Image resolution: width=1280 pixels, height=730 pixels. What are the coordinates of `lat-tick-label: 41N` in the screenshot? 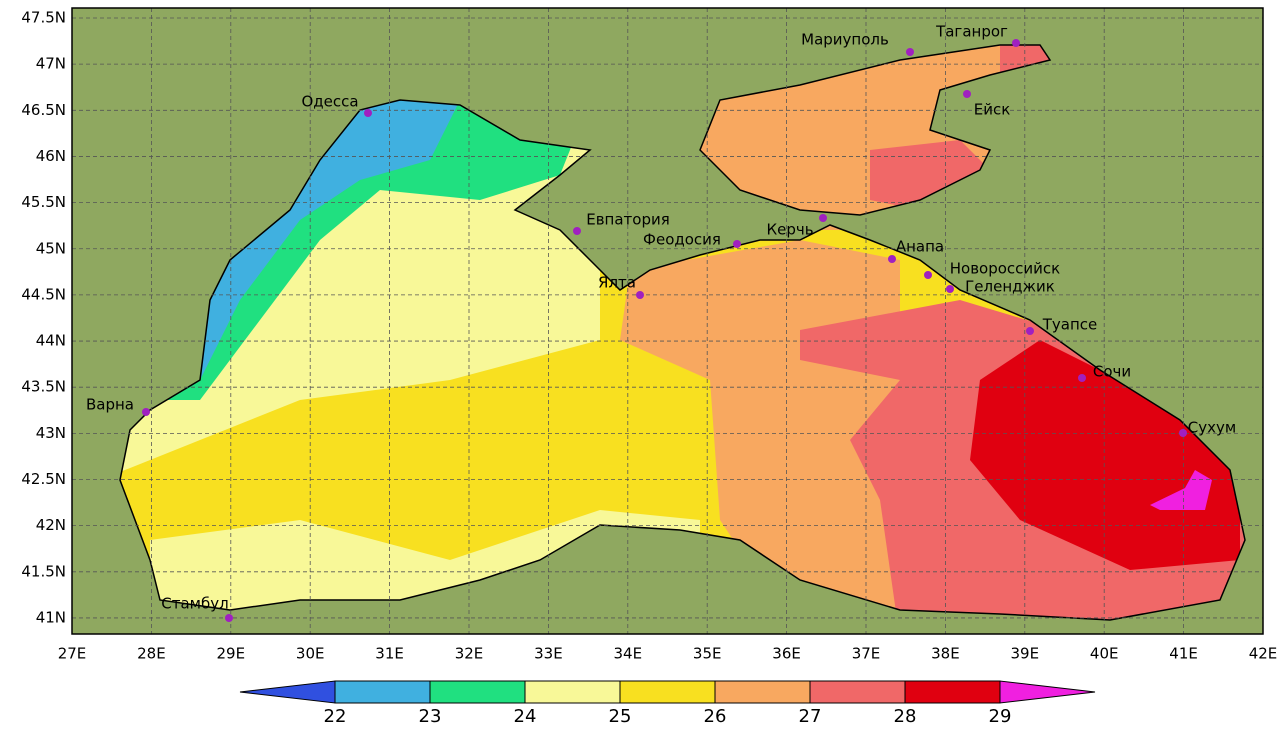 It's located at (51, 617).